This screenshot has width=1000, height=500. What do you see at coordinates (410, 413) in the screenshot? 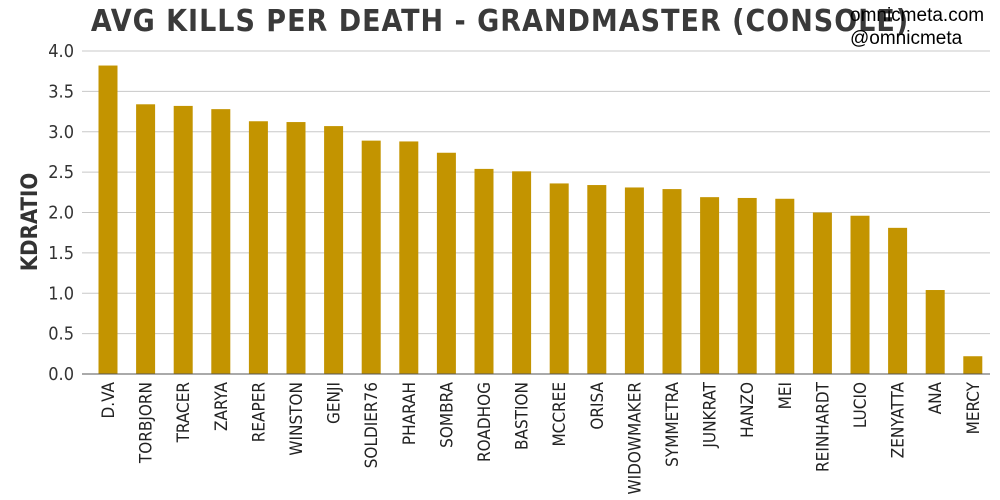
I see `x-category-label: PHARAH` at bounding box center [410, 413].